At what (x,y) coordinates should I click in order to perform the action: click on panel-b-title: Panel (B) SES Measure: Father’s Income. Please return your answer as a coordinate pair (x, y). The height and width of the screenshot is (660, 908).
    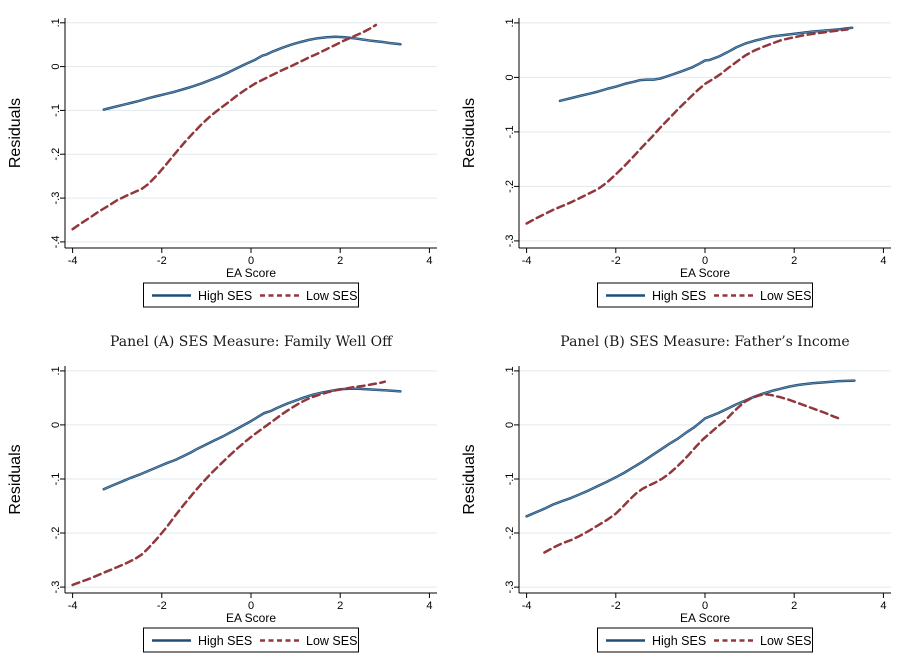
    Looking at the image, I should click on (705, 342).